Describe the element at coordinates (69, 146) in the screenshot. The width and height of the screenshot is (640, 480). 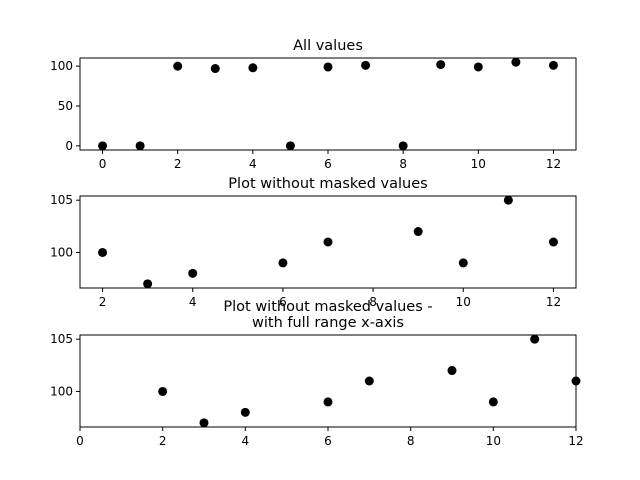
I see `y-tick-label: 0` at that location.